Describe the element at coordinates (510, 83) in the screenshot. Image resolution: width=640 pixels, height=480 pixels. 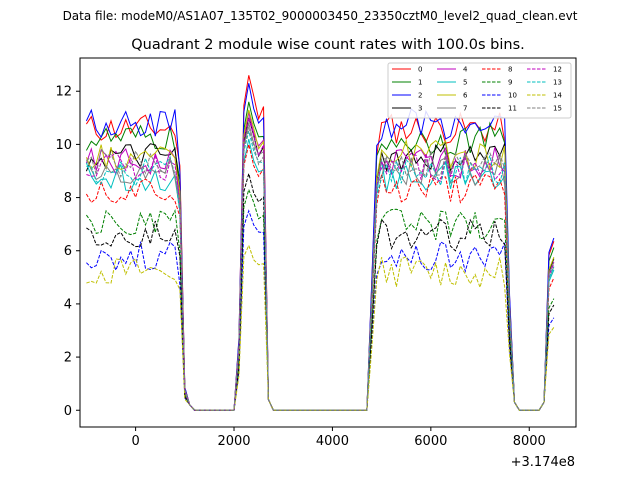
I see `legend-label-9: 9` at that location.